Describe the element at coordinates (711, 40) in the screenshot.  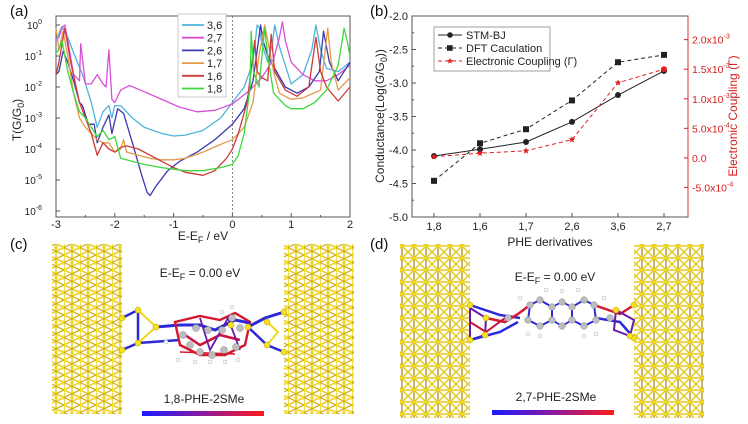
I see `y2-tick-label: 2.0x10⁻³` at that location.